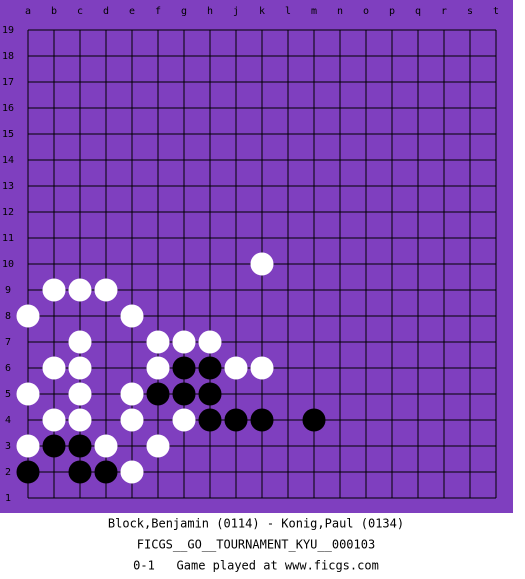 The height and width of the screenshot is (579, 525). Describe the element at coordinates (8, 472) in the screenshot. I see `row-label: 2` at that location.